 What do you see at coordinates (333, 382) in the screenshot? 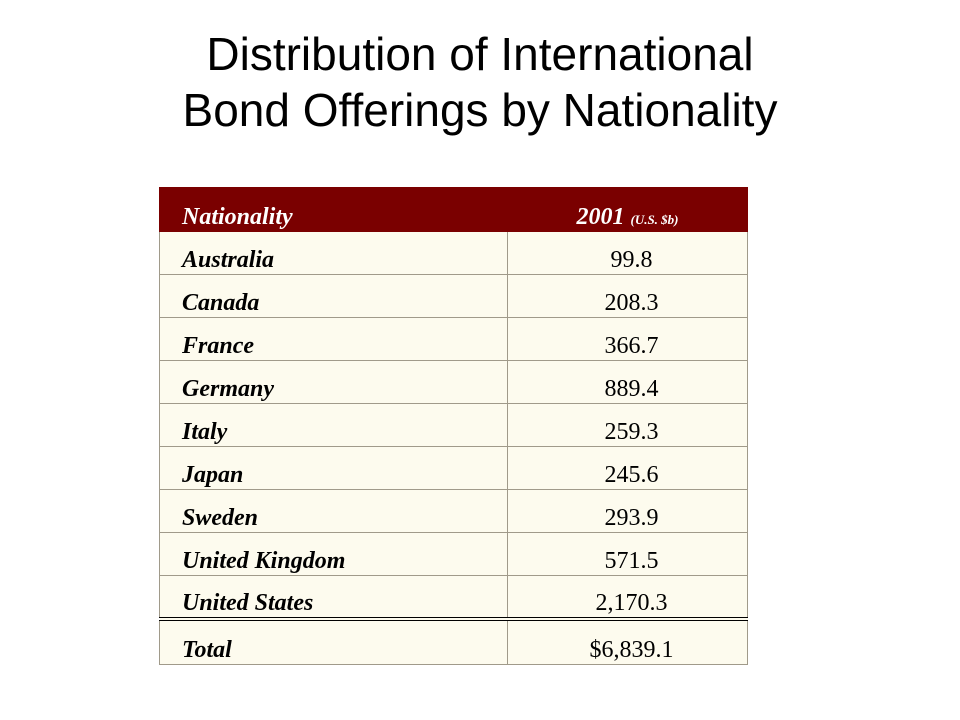
I see `nationality-cell: Germany` at bounding box center [333, 382].